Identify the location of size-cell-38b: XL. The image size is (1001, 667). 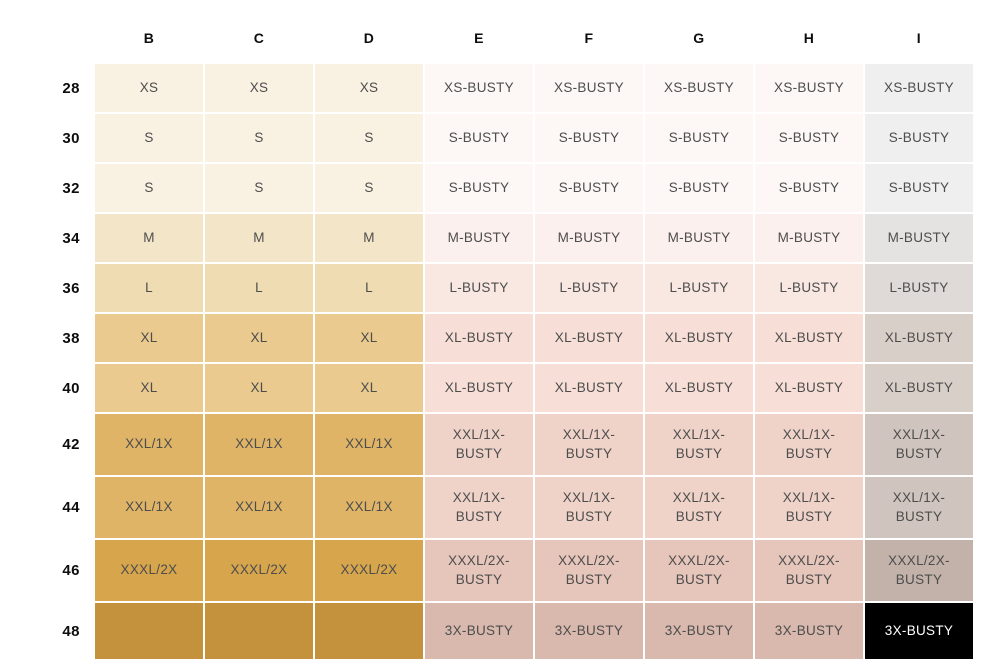
(149, 338).